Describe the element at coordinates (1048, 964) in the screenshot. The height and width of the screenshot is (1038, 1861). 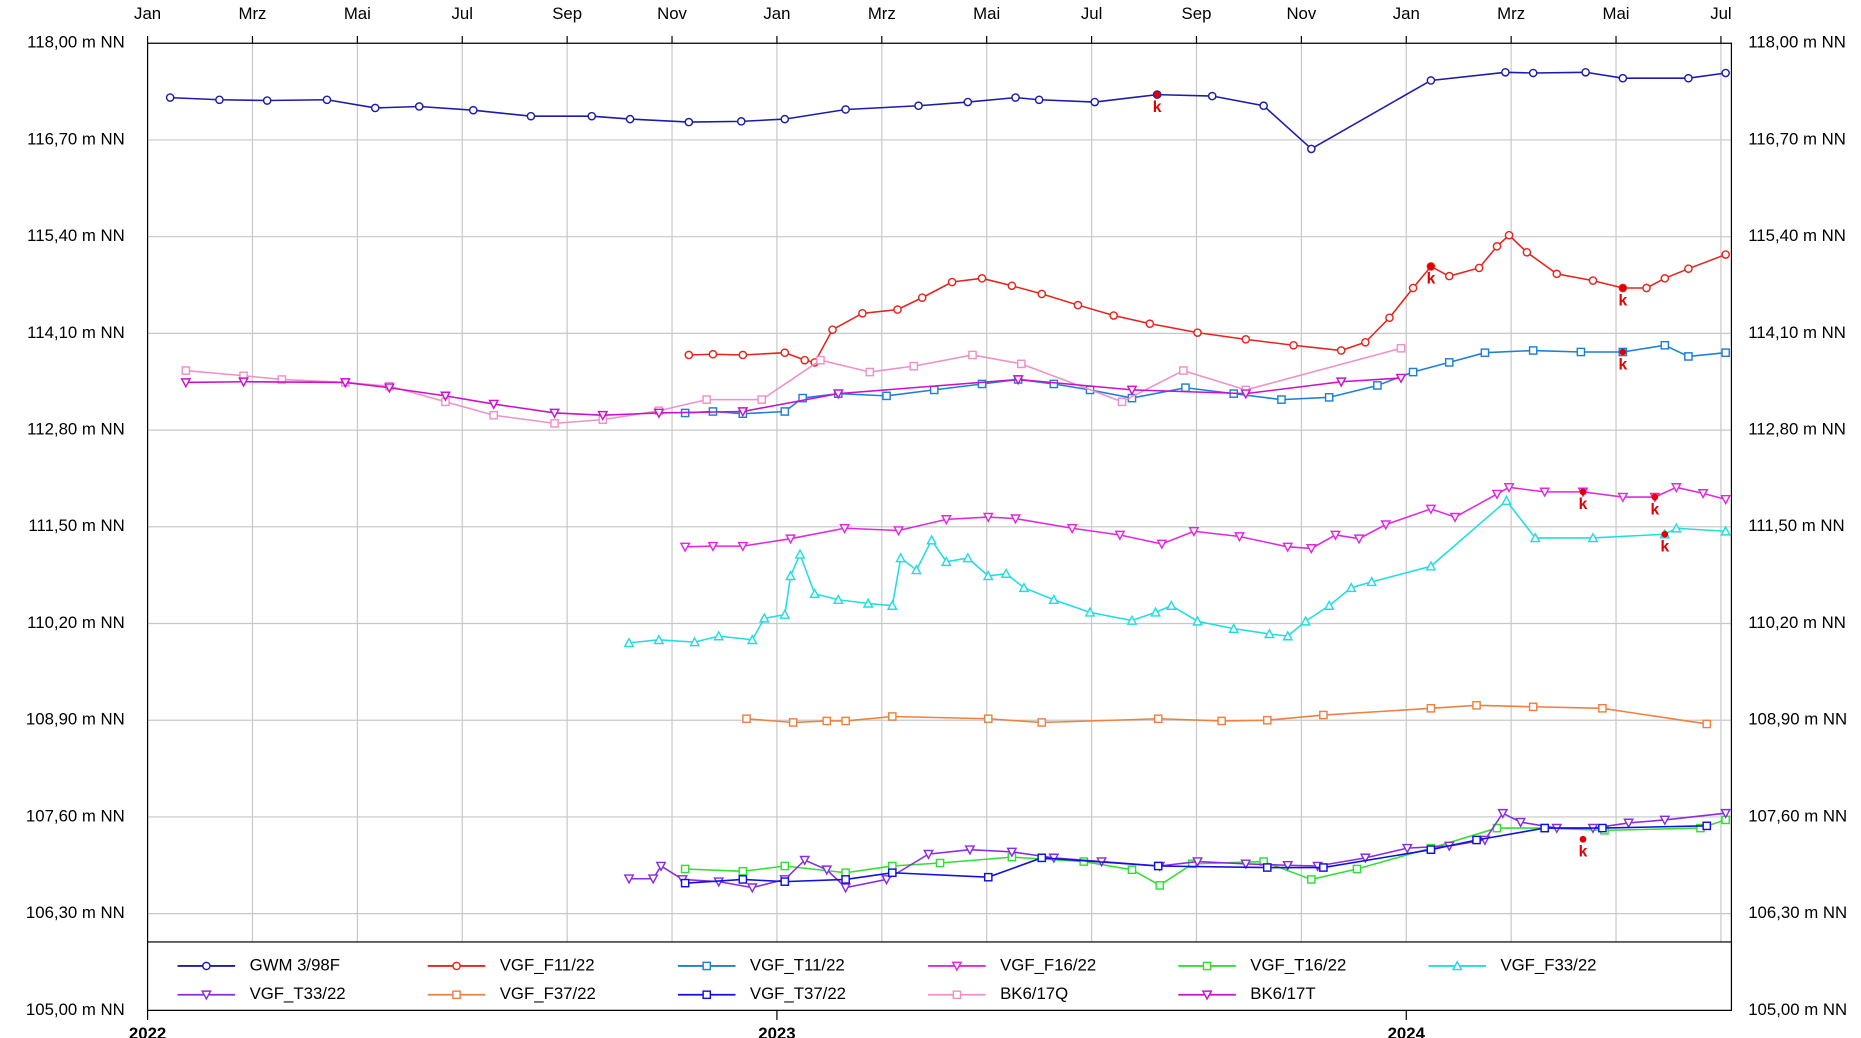
I see `legend-label: VGF_F16/22` at that location.